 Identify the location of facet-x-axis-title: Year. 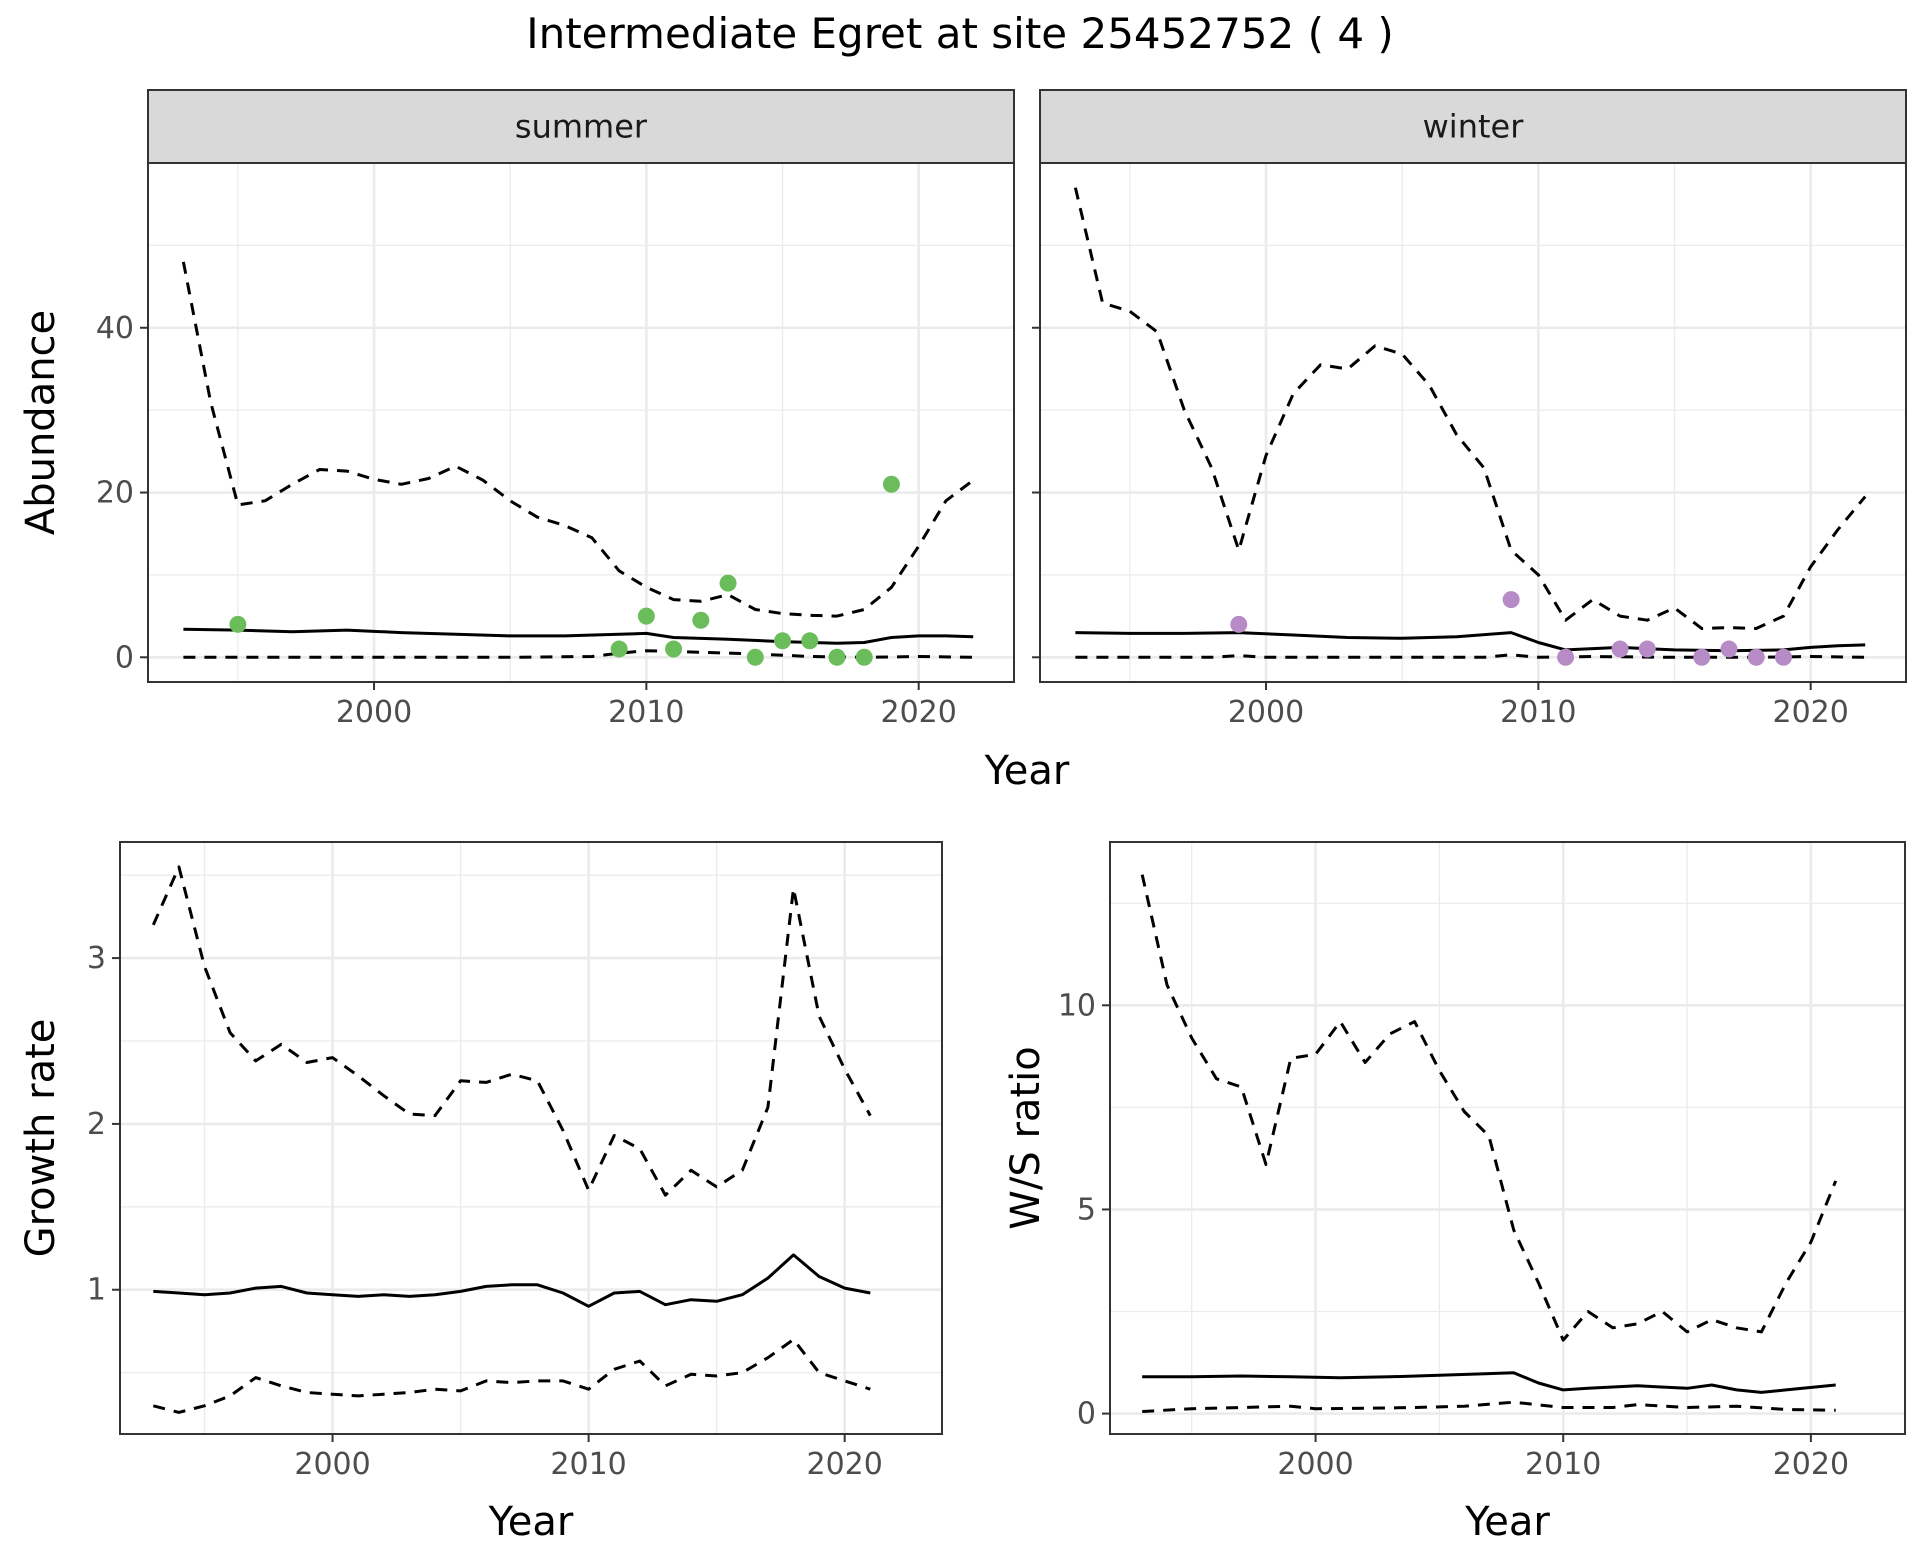
(1027, 771).